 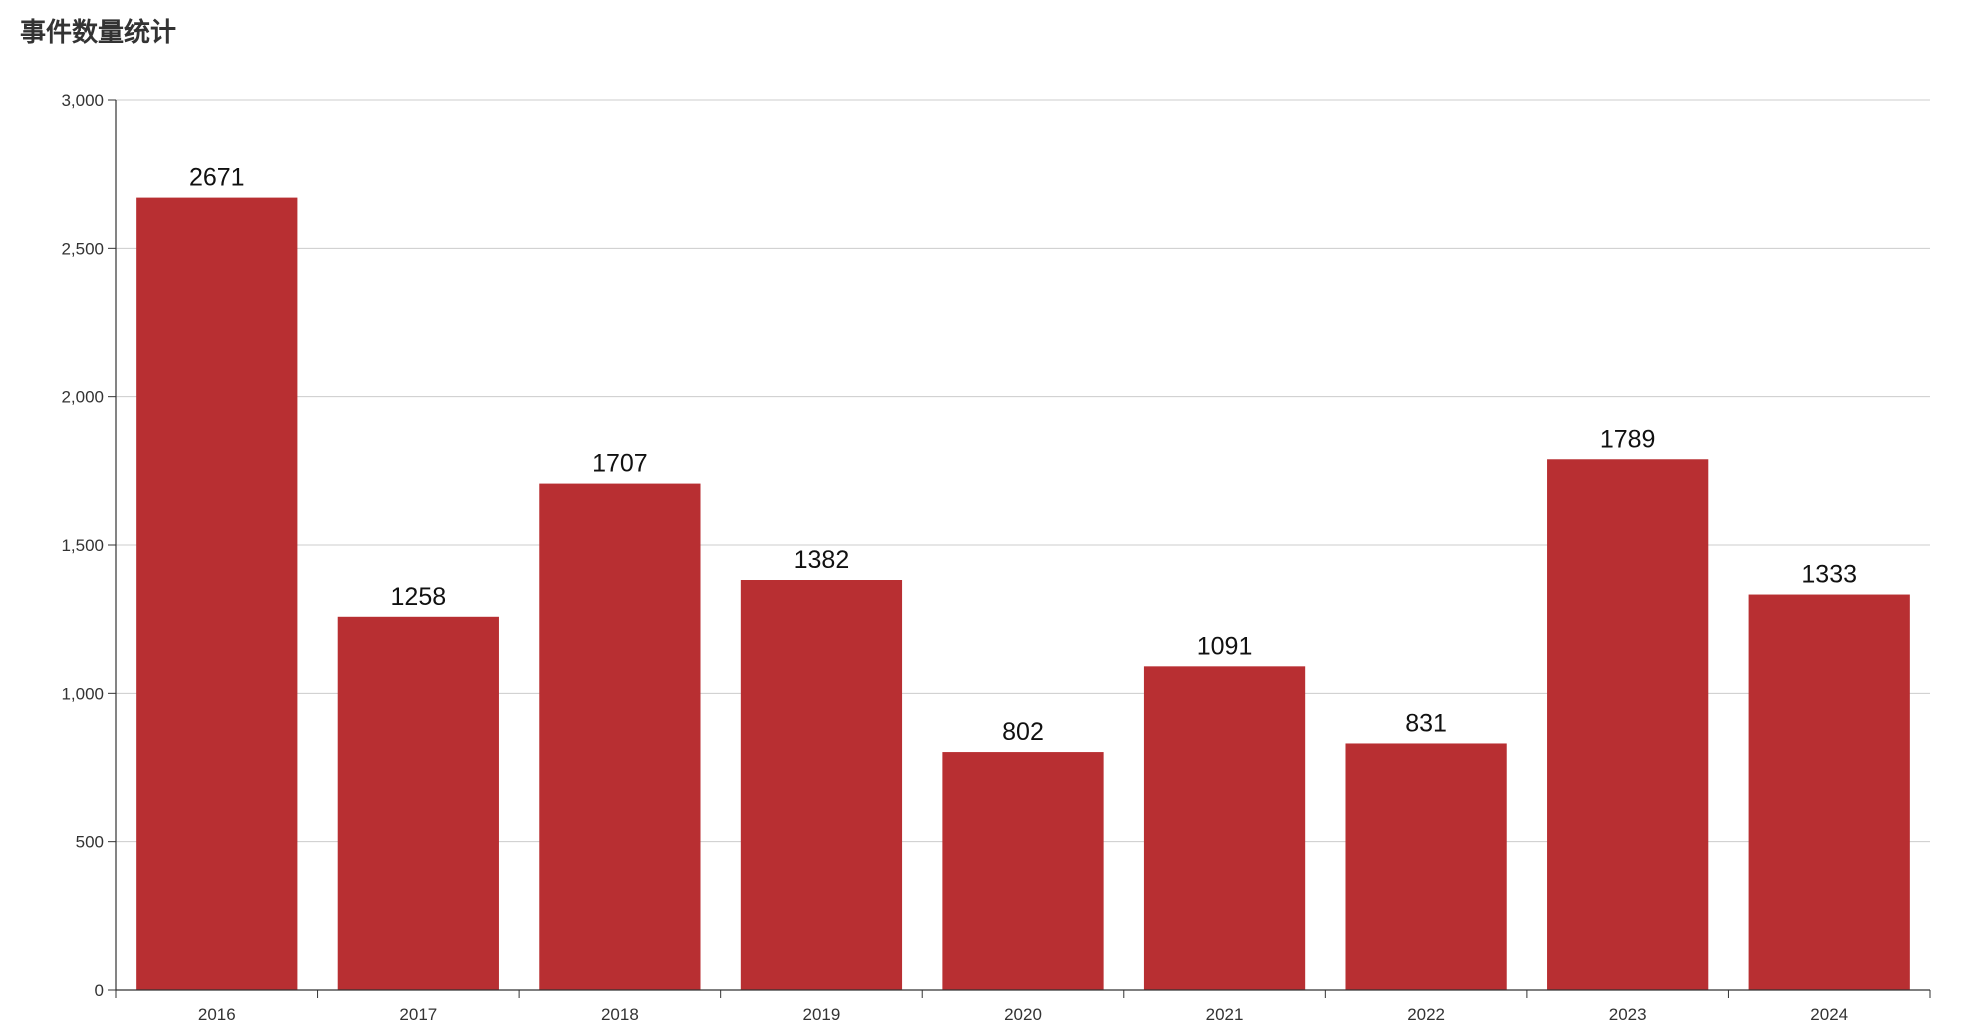 What do you see at coordinates (1829, 575) in the screenshot?
I see `data-label: 1333` at bounding box center [1829, 575].